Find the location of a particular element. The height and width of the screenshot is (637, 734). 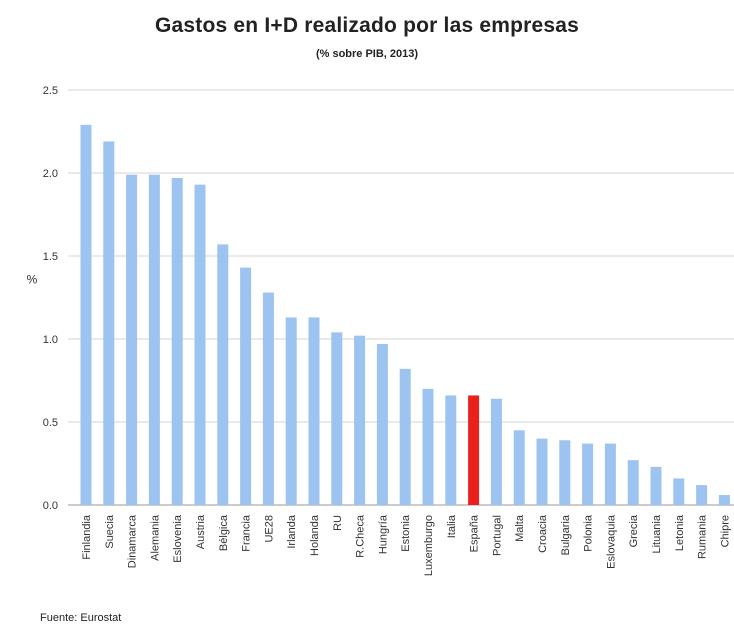

x-tick-label: Malta is located at coordinates (520, 528).